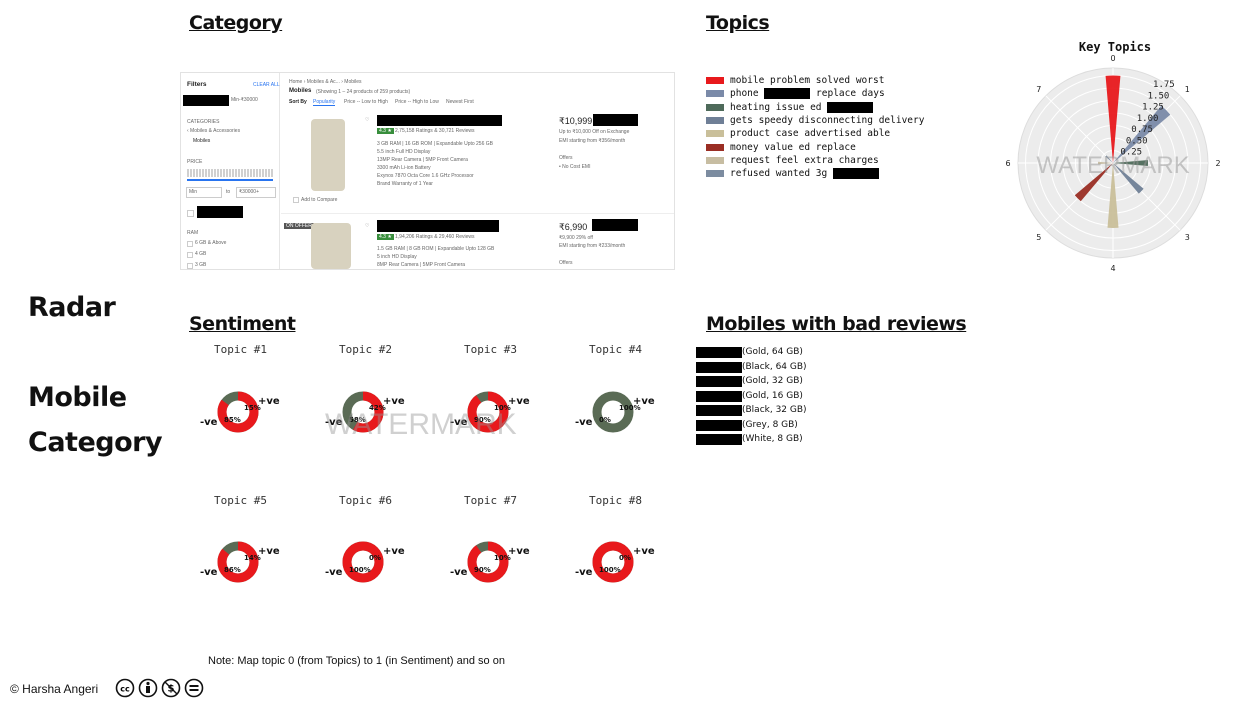  Describe the element at coordinates (319, 200) in the screenshot. I see `add-to-compare: Add to Compare` at that location.